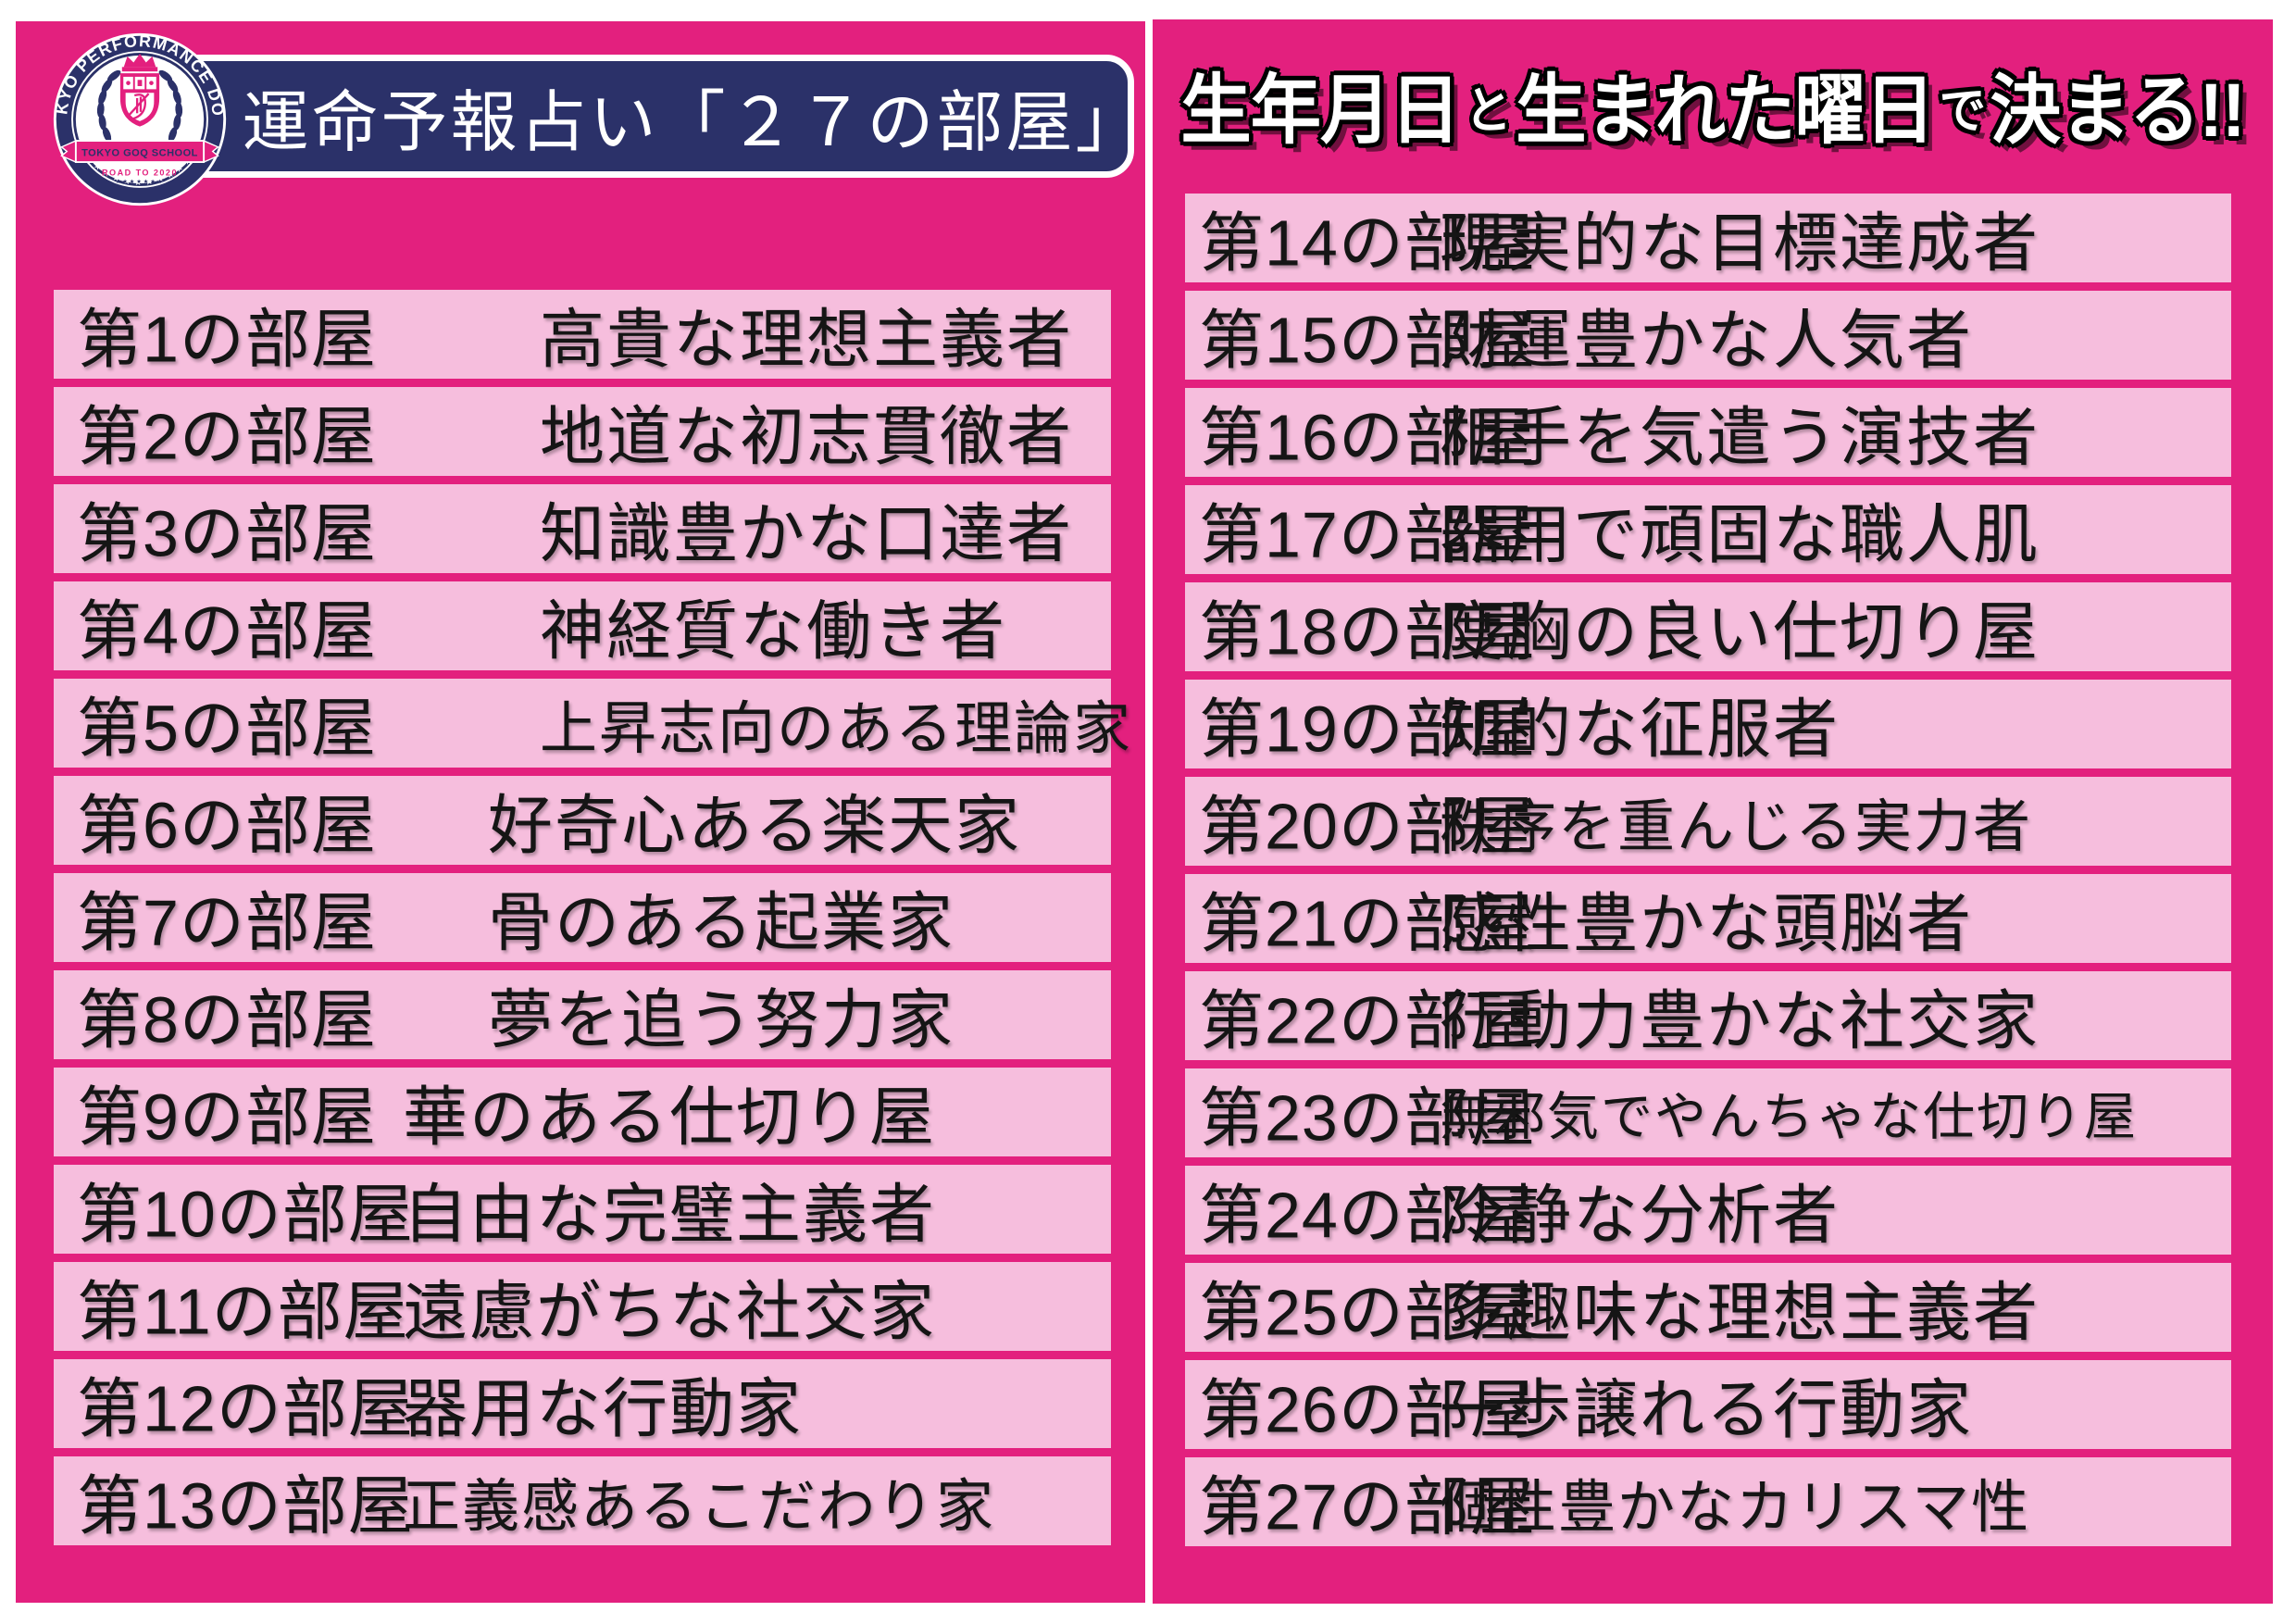  Describe the element at coordinates (1740, 243) in the screenshot. I see `room-description: 現実的な目標達成者` at that location.